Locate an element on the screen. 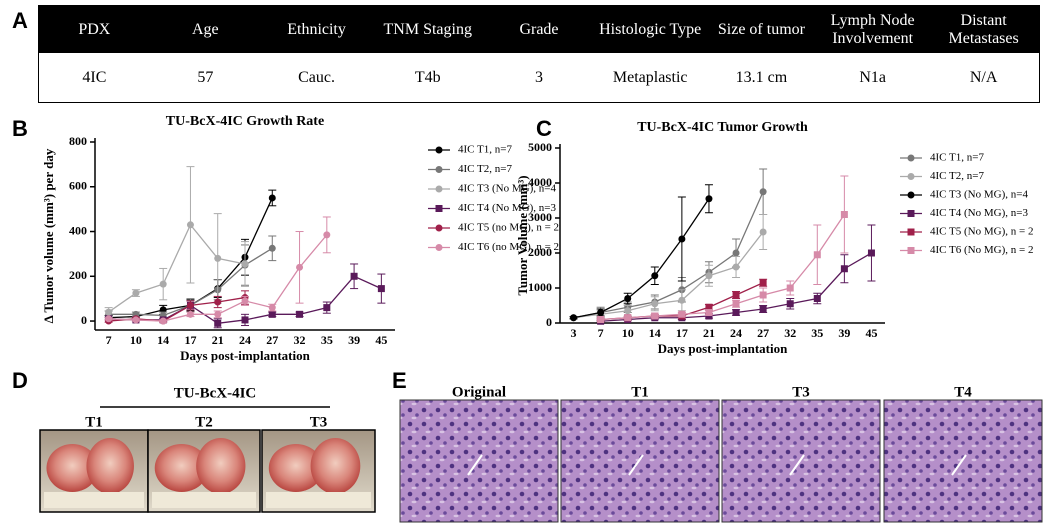 This screenshot has width=1050, height=525. table-cell: N/A is located at coordinates (984, 78).